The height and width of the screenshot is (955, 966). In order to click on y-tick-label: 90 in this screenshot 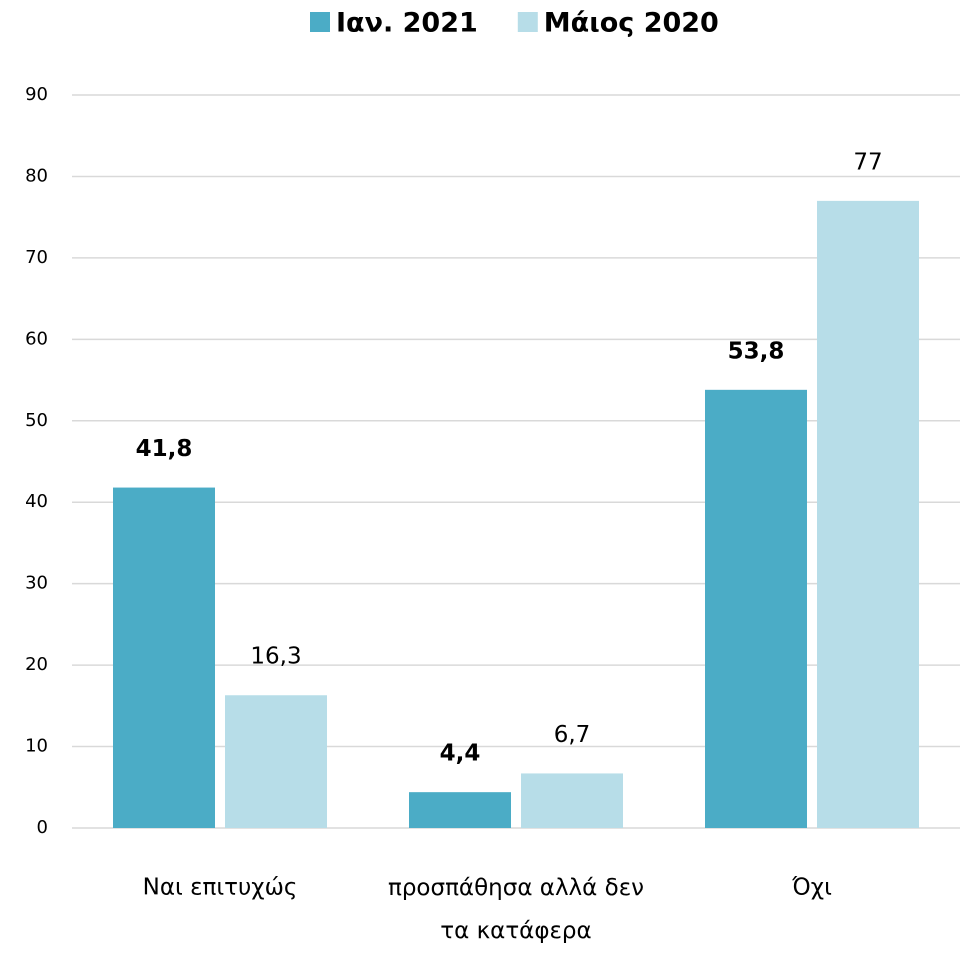, I will do `click(36, 94)`.